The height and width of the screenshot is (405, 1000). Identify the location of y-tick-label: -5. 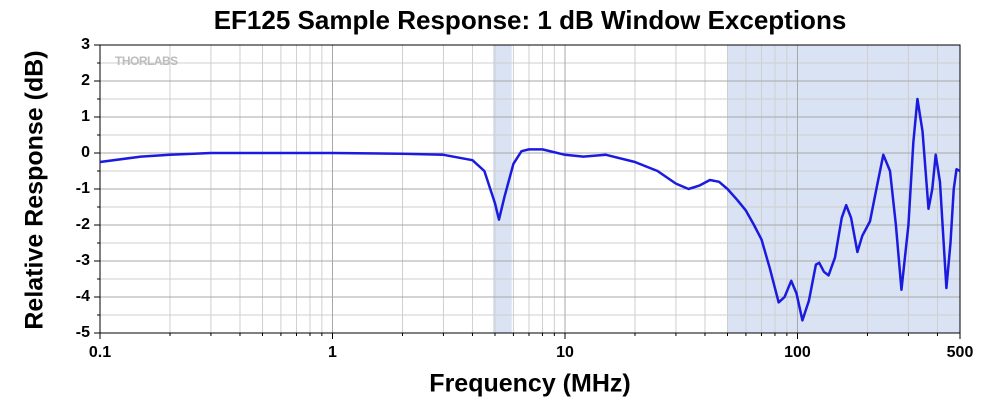
(83, 332).